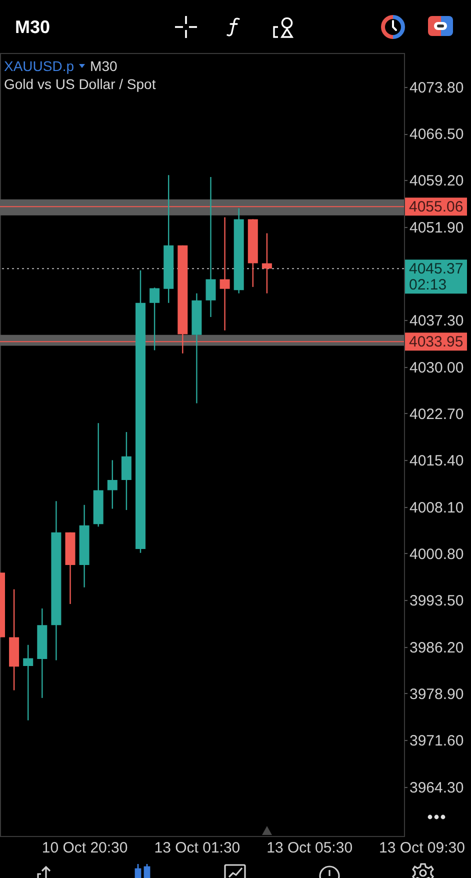 The image size is (471, 878). What do you see at coordinates (437, 321) in the screenshot?
I see `y-tick-label: 4037.30` at bounding box center [437, 321].